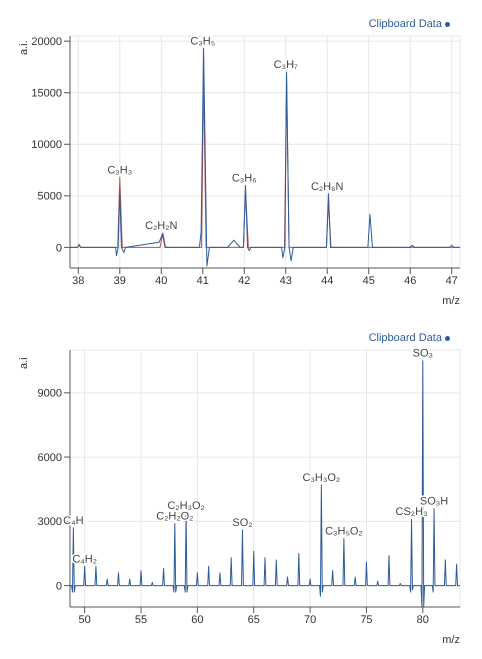 The width and height of the screenshot is (482, 659). What do you see at coordinates (286, 65) in the screenshot?
I see `annotation: C₃H₇` at bounding box center [286, 65].